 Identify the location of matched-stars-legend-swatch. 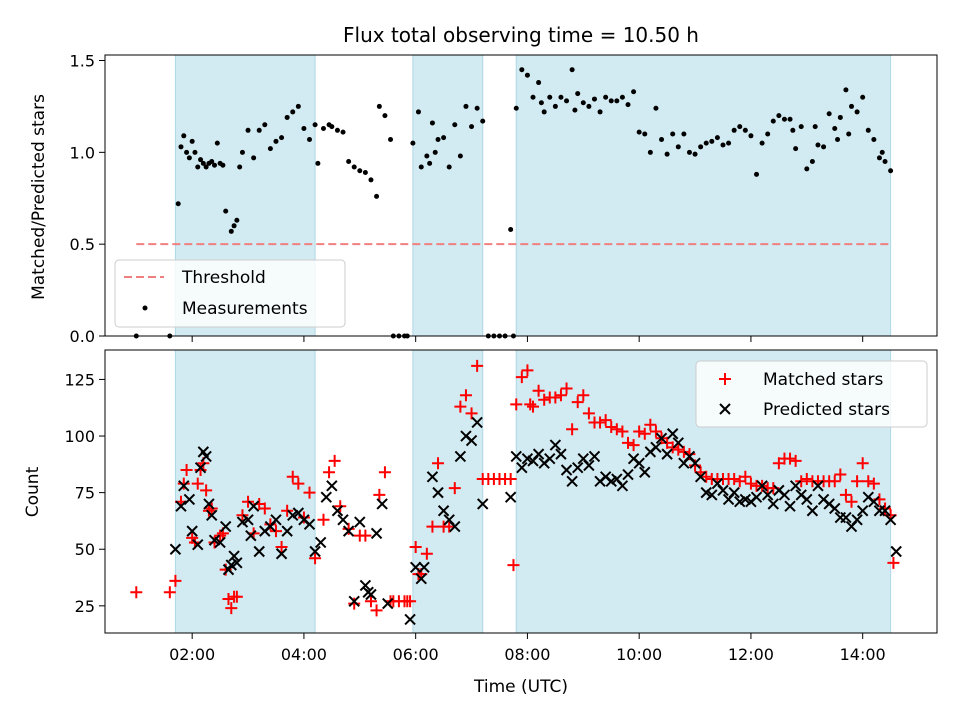
(725, 379).